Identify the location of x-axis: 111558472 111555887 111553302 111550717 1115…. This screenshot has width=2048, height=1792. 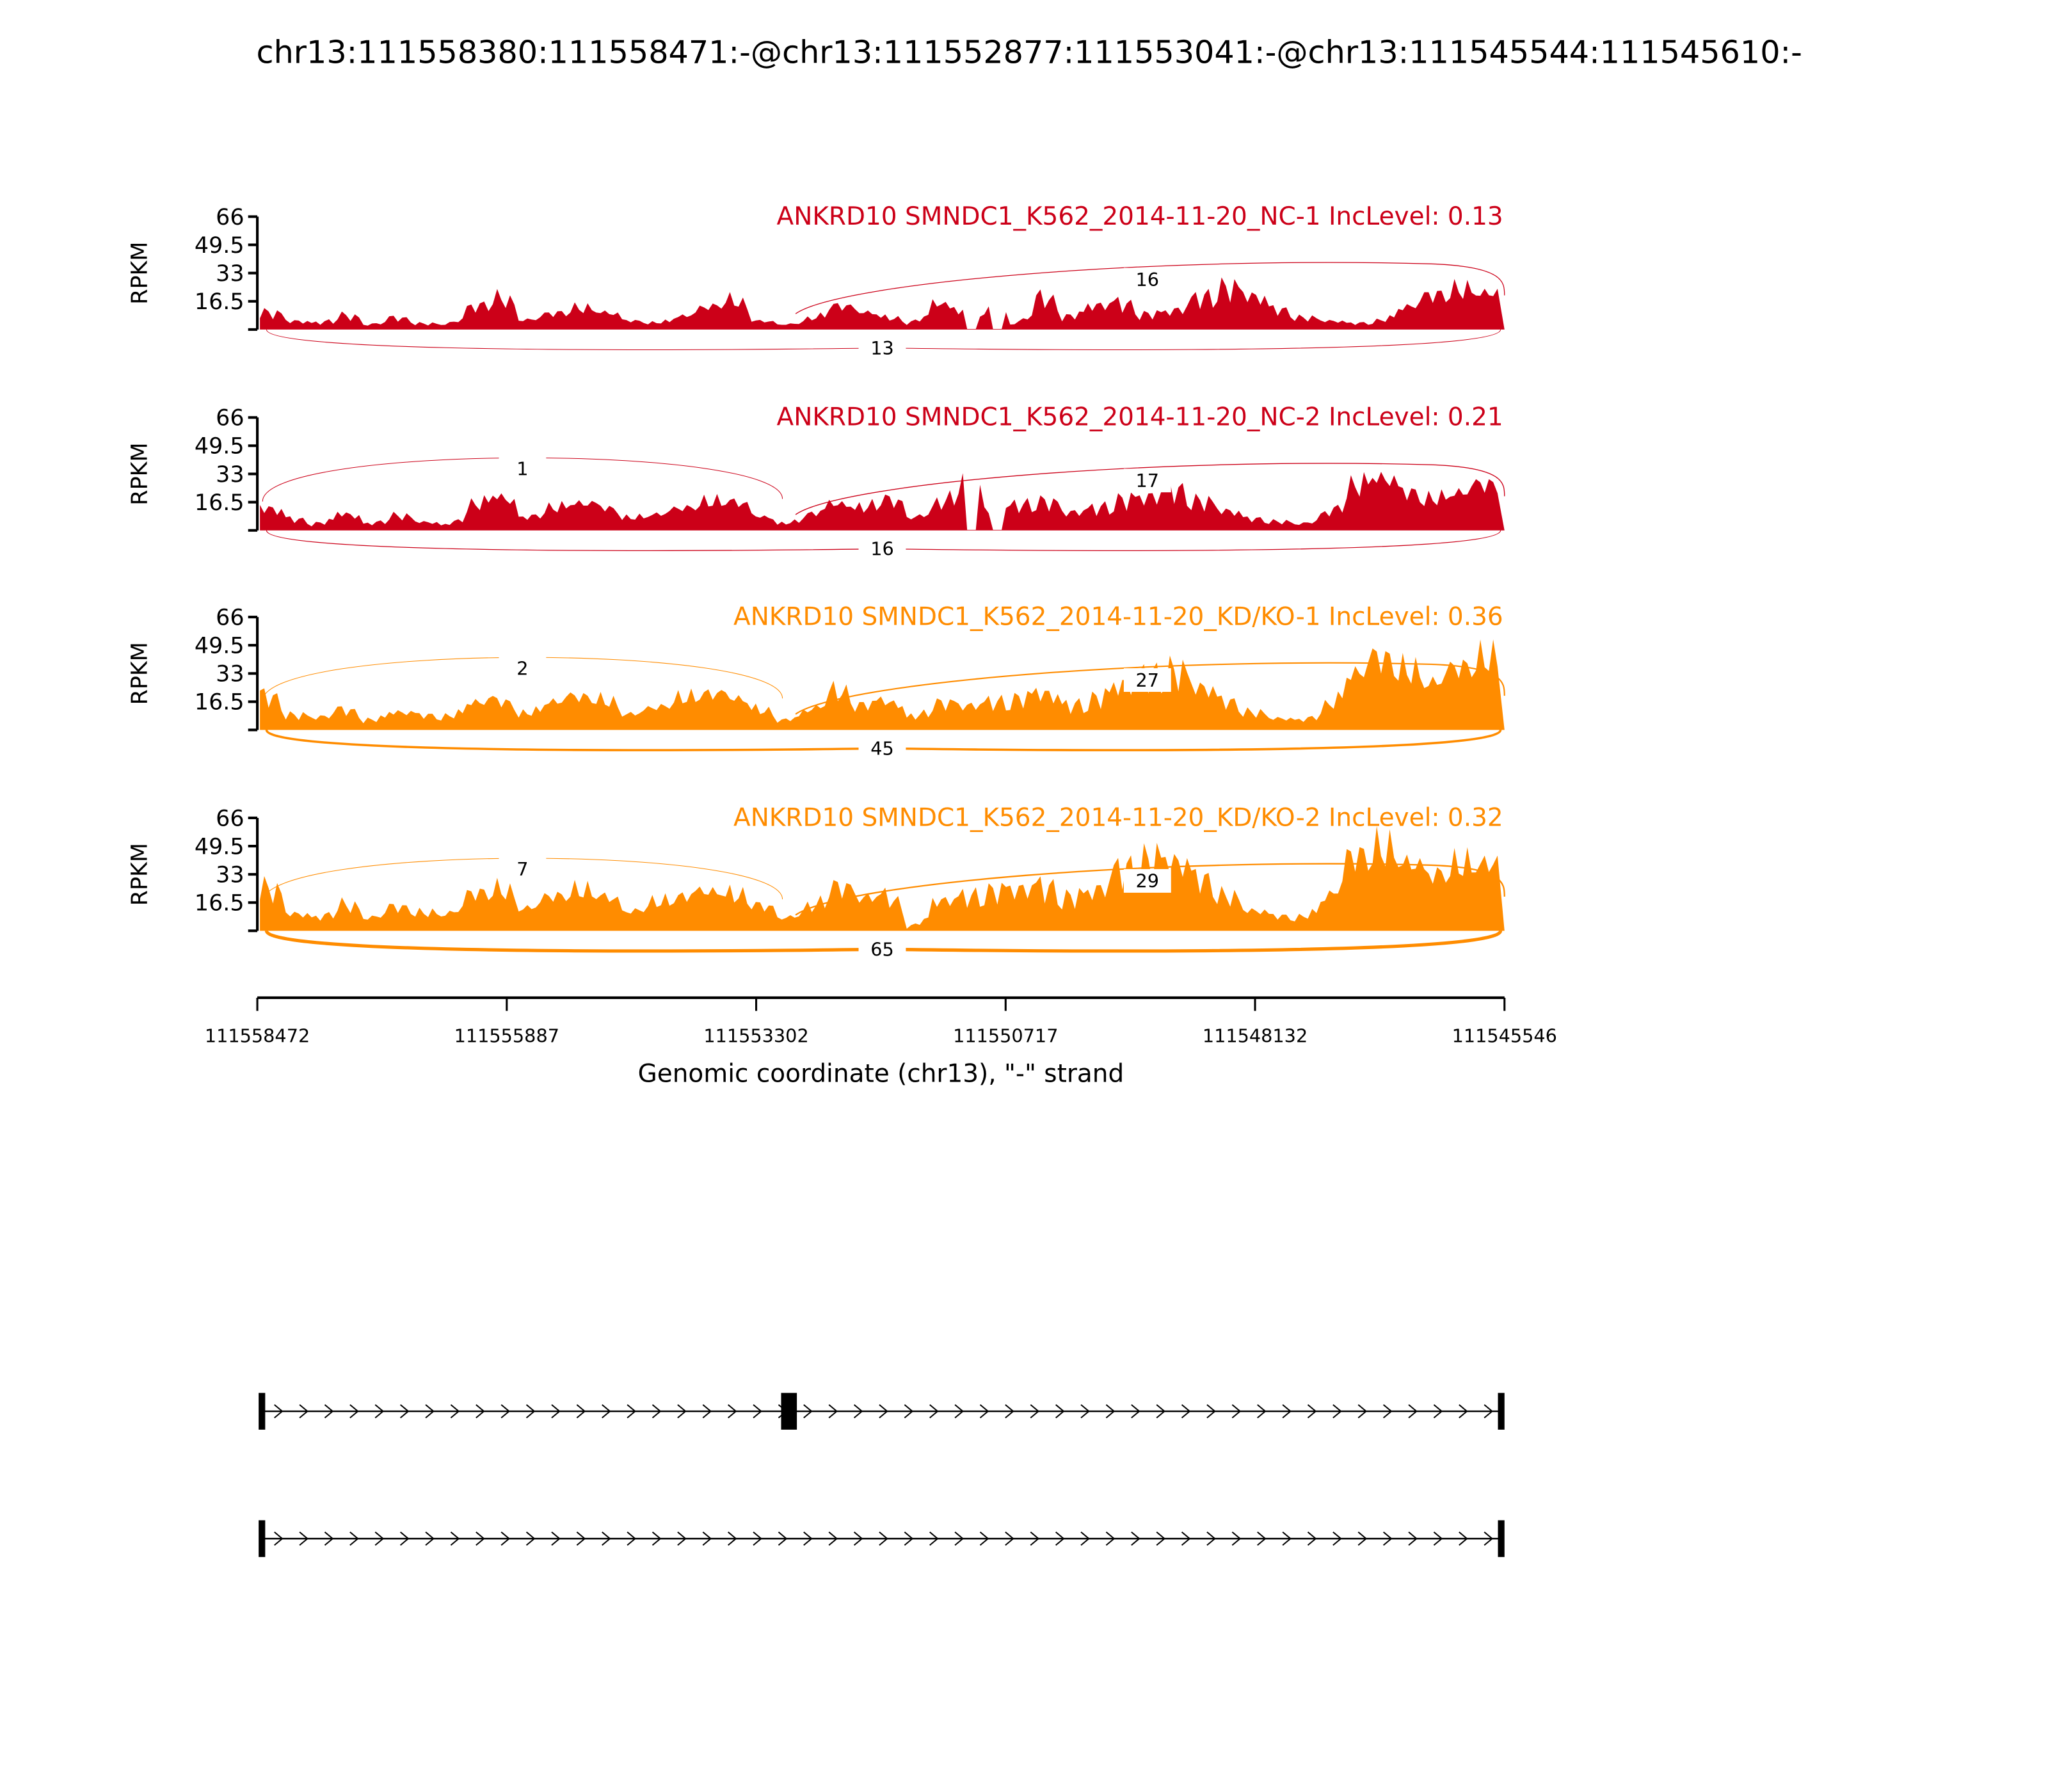
(881, 1042).